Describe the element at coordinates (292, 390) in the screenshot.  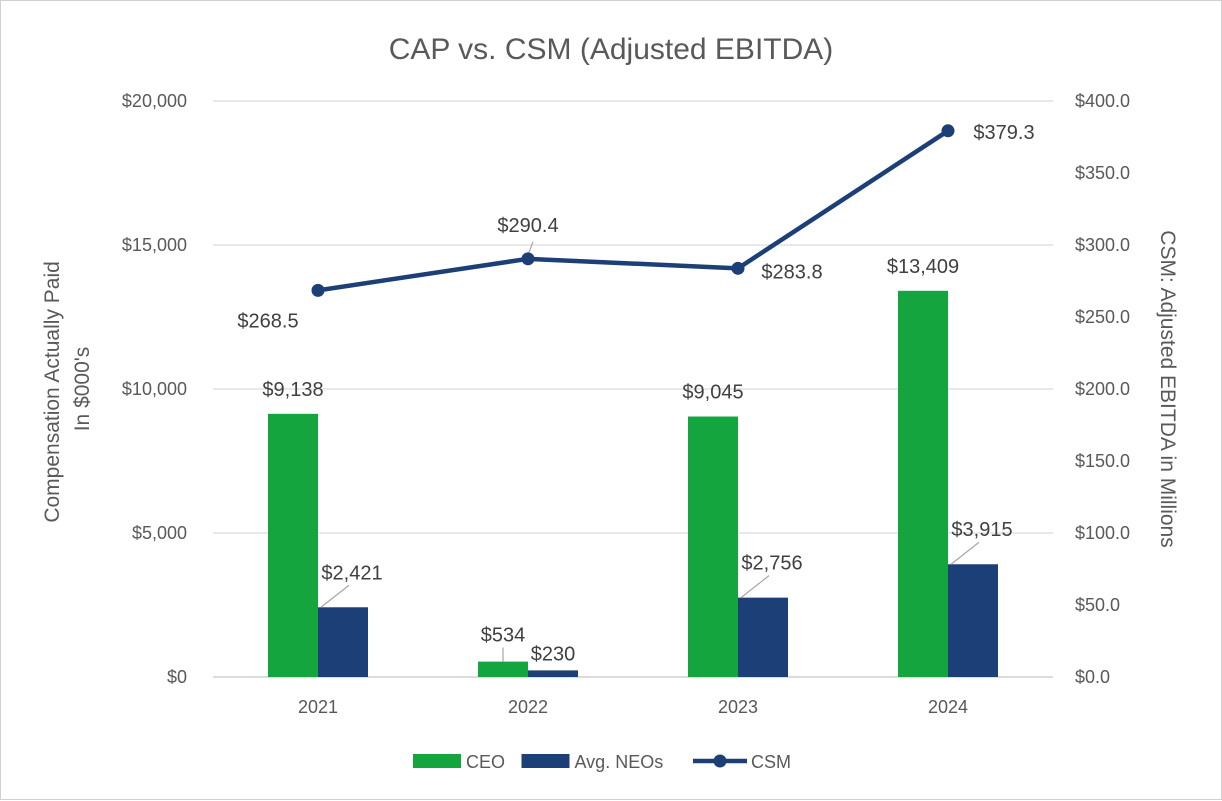
I see `bar-data-label: $9,138` at that location.